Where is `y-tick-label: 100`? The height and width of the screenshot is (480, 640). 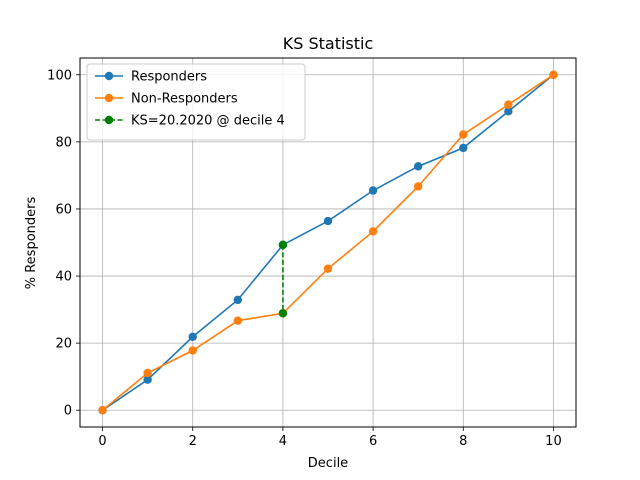
y-tick-label: 100 is located at coordinates (59, 75).